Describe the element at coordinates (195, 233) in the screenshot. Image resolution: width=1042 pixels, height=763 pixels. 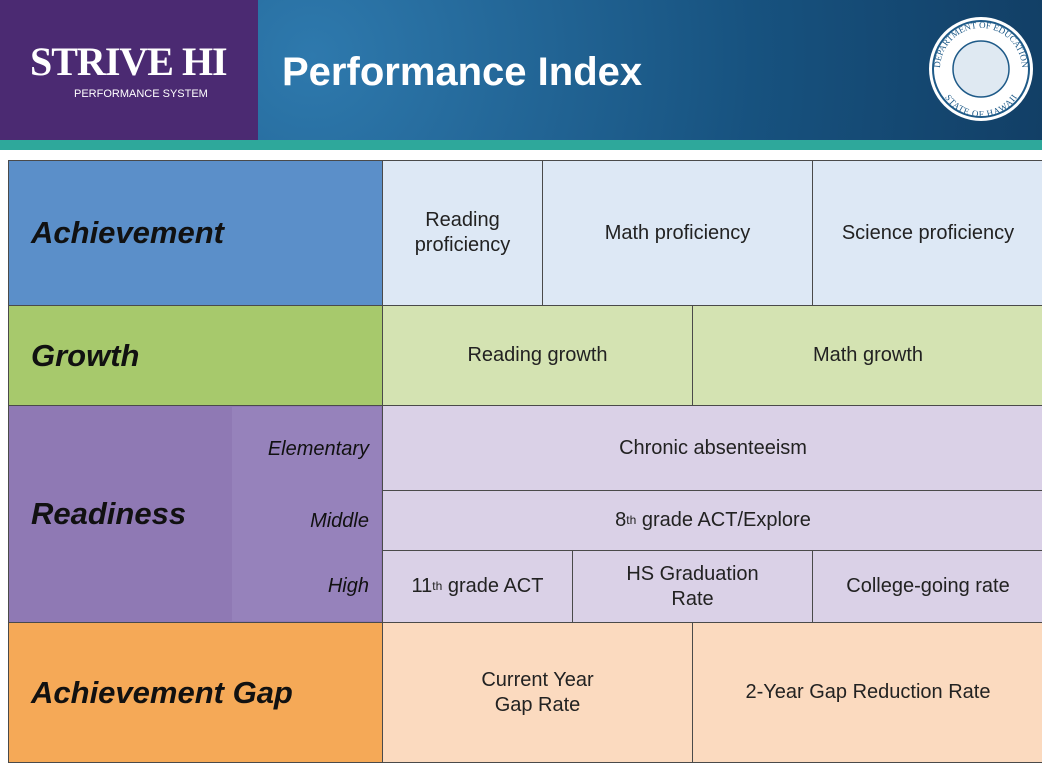
I see `row-label: Achievement` at that location.